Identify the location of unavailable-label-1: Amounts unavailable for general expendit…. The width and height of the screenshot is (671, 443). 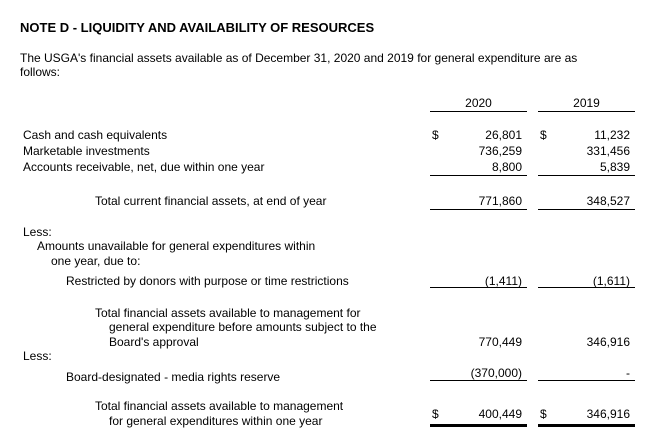
(176, 246).